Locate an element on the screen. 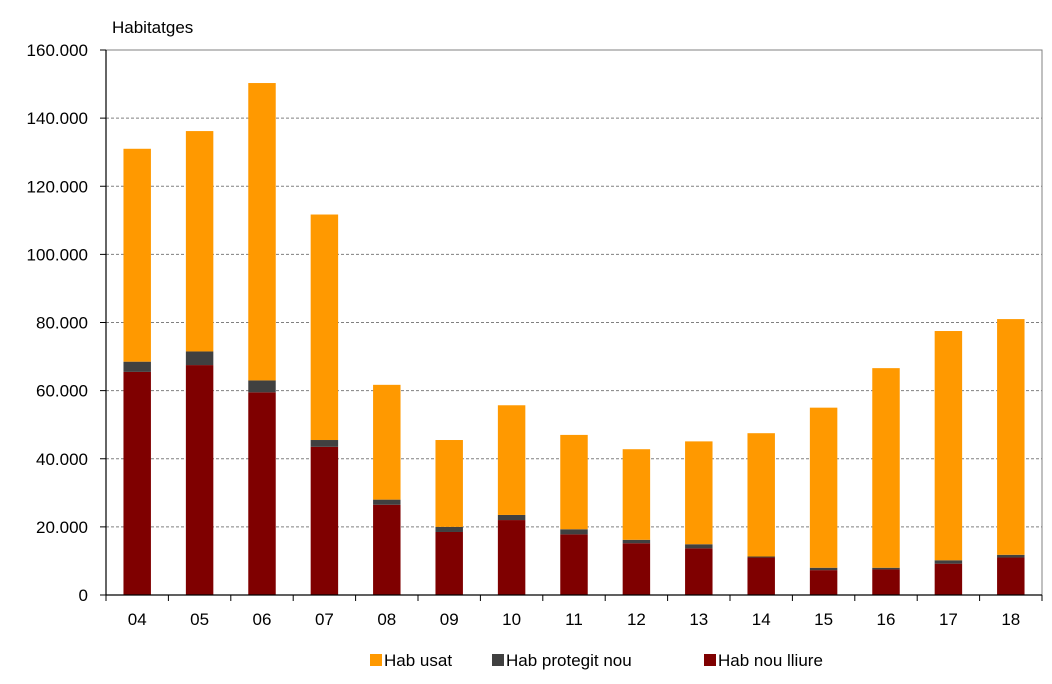 The height and width of the screenshot is (684, 1052). x-tick-label: 08 is located at coordinates (386, 619).